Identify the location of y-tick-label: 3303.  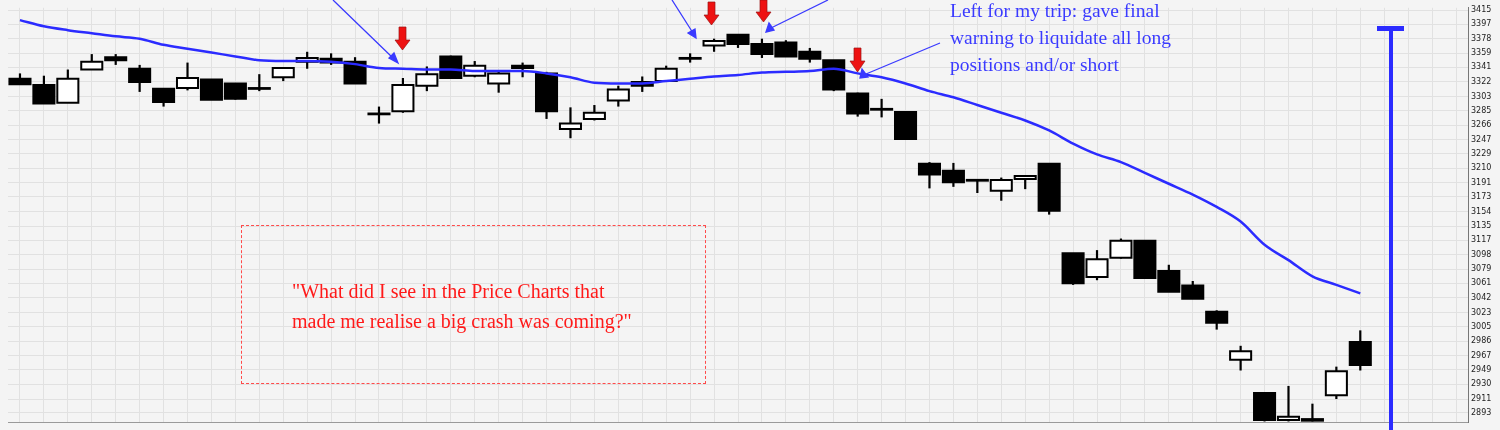
(1481, 96).